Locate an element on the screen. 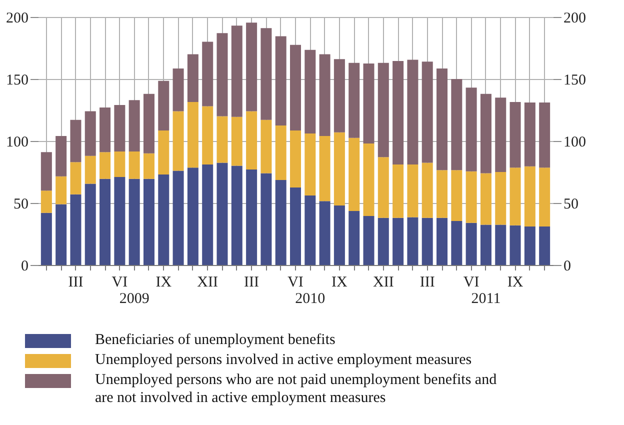 Image resolution: width=624 pixels, height=425 pixels. text: 2010 is located at coordinates (310, 299).